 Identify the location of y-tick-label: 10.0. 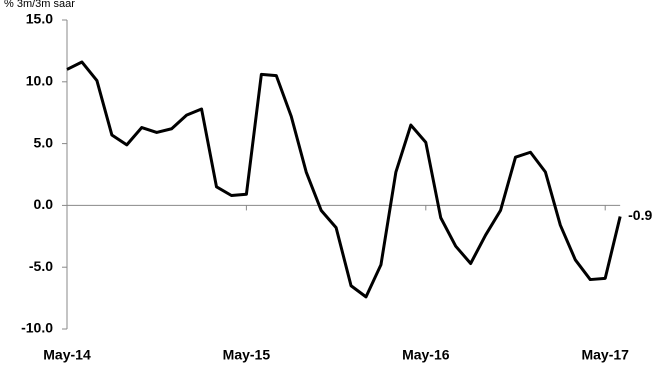
(39, 81).